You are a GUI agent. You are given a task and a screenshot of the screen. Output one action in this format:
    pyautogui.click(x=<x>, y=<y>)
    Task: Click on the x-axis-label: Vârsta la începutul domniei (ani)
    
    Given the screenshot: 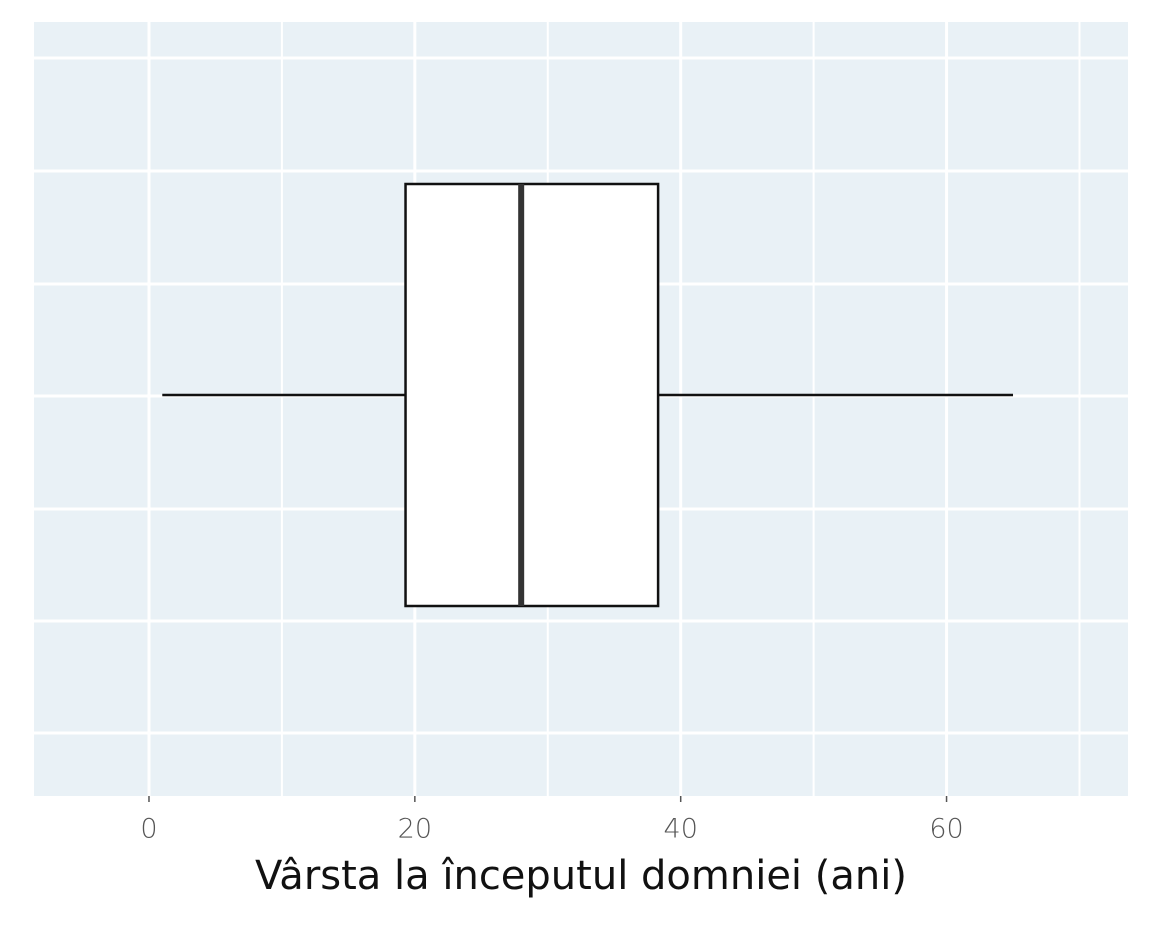 What is the action you would take?
    pyautogui.click(x=581, y=876)
    